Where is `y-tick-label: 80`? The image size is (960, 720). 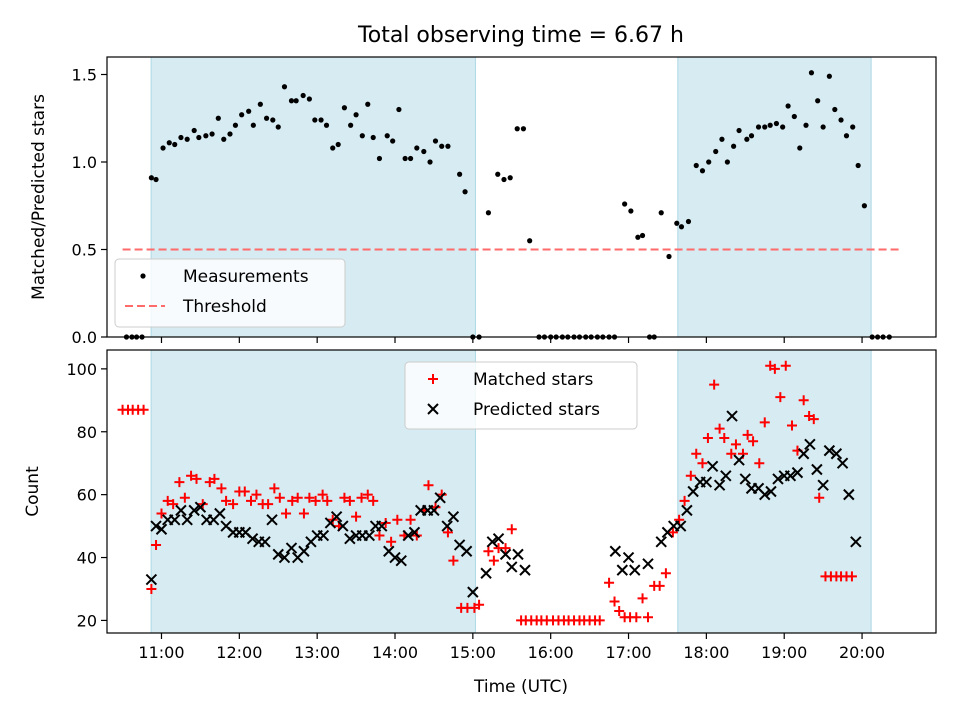 y-tick-label: 80 is located at coordinates (87, 432).